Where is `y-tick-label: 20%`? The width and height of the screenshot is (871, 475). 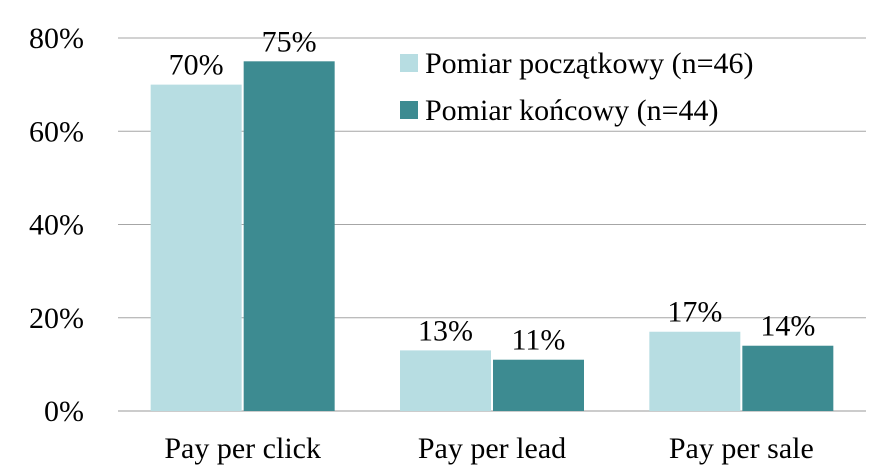 y-tick-label: 20% is located at coordinates (56, 318).